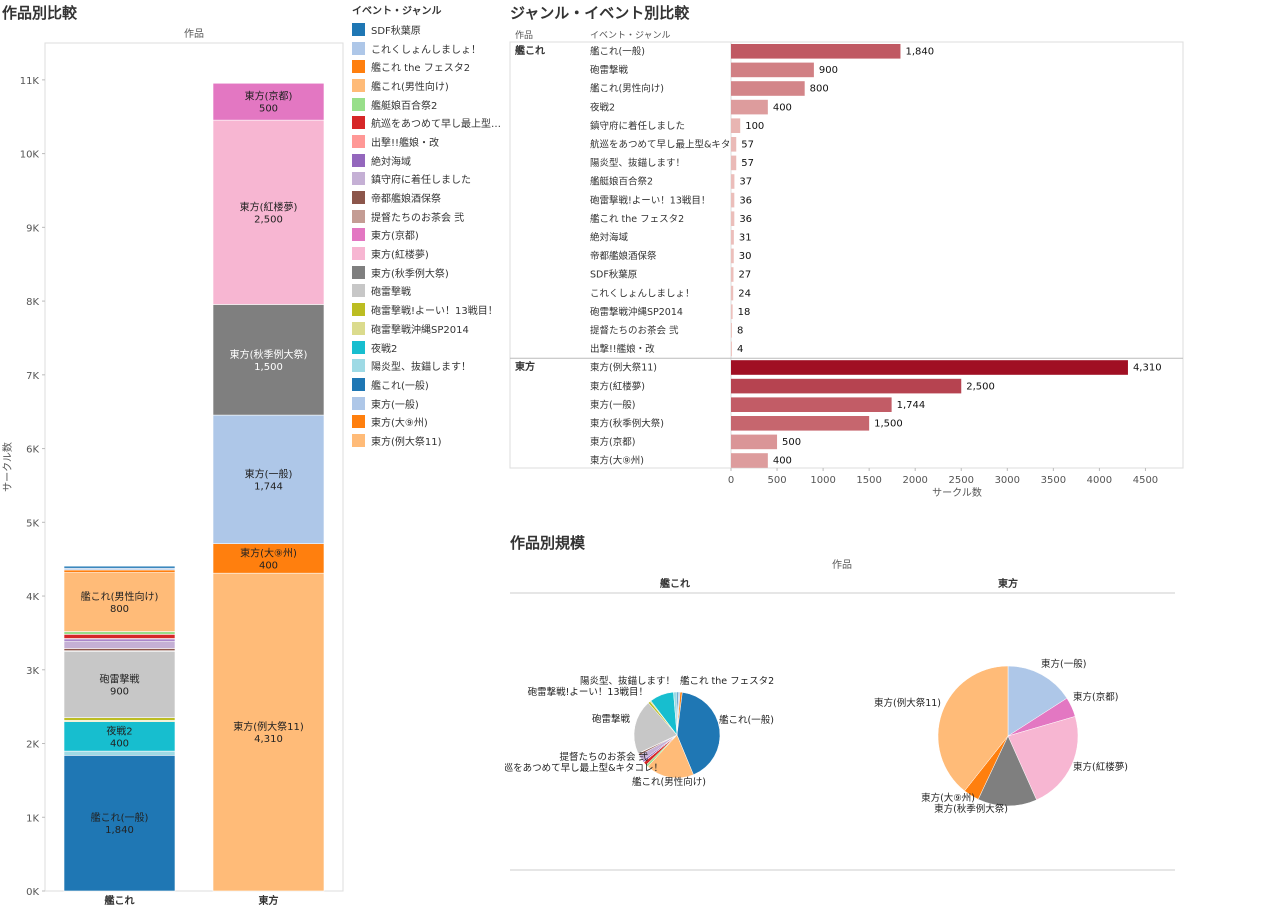  Describe the element at coordinates (269, 354) in the screenshot. I see `segment-label: 東方(秋季例大祭)` at that location.